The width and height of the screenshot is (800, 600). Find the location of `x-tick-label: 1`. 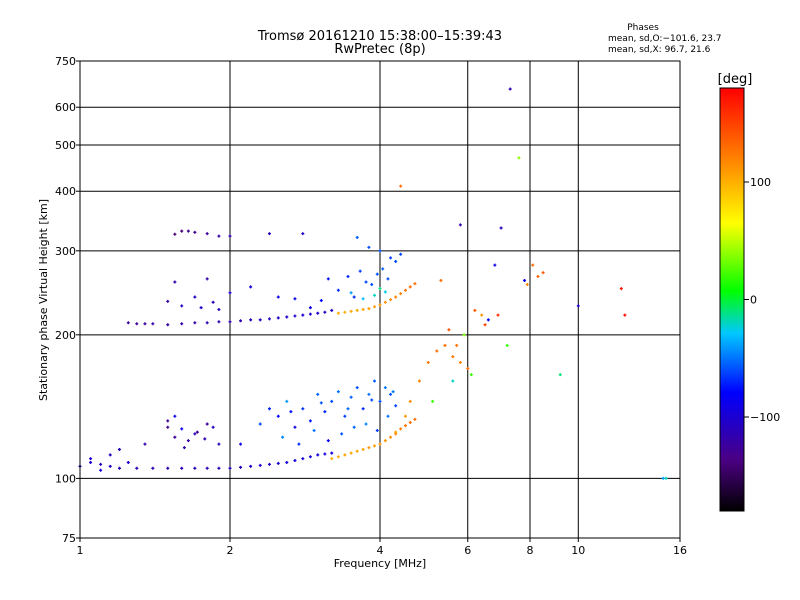

x-tick-label: 1 is located at coordinates (80, 550).